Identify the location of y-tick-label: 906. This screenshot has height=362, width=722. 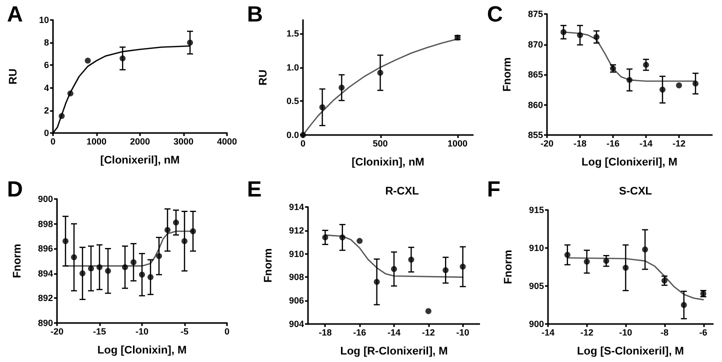
(296, 301).